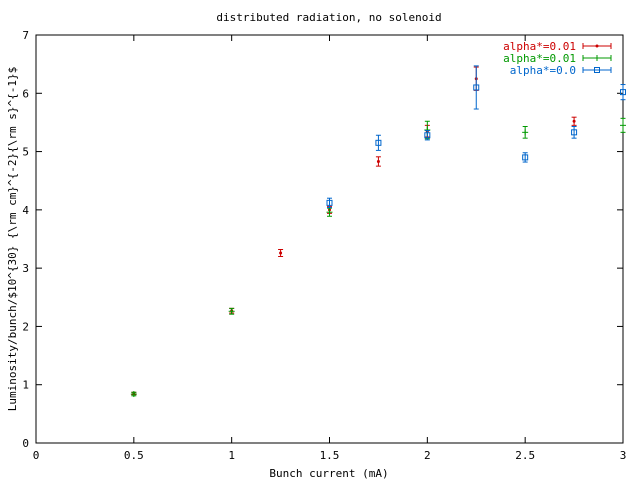  What do you see at coordinates (231, 455) in the screenshot?
I see `x-tick-label: 1` at bounding box center [231, 455].